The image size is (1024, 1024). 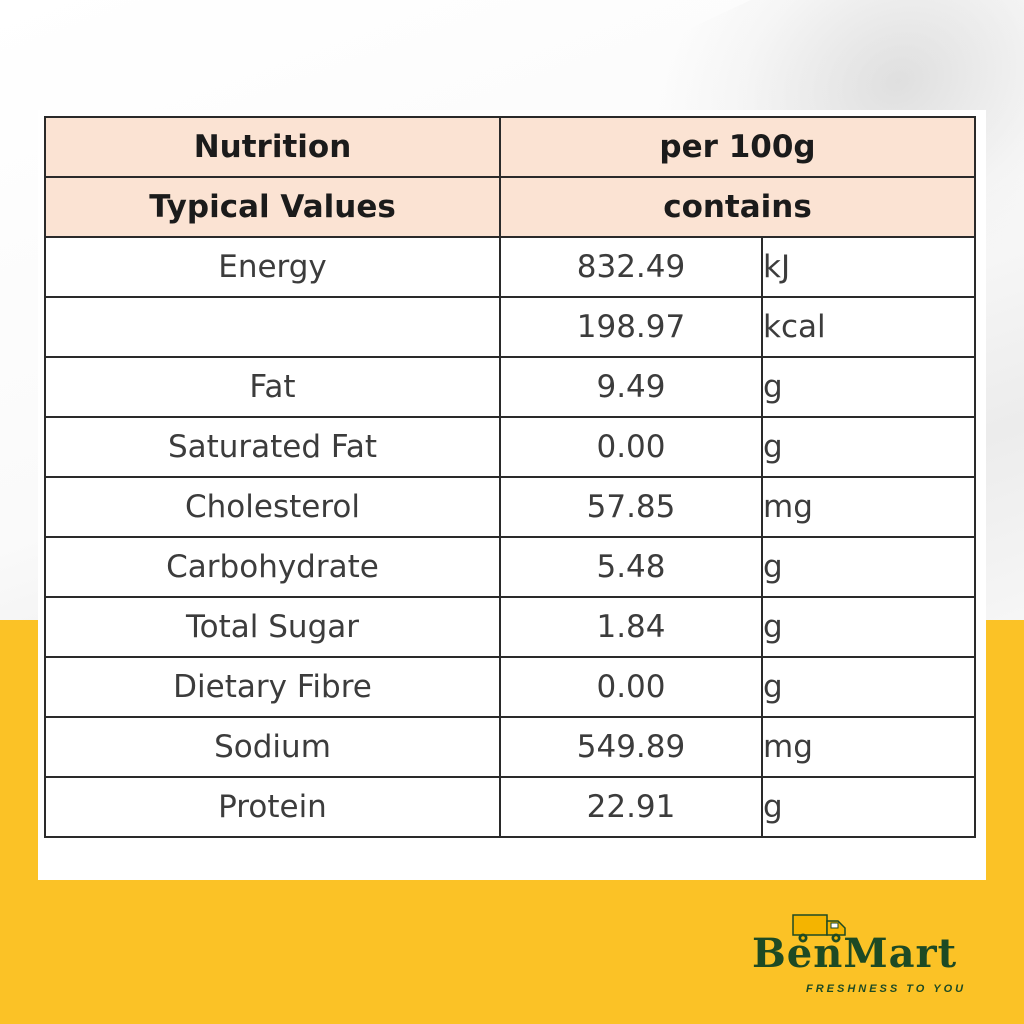 What do you see at coordinates (631, 387) in the screenshot?
I see `nutrient-value: 9.49` at bounding box center [631, 387].